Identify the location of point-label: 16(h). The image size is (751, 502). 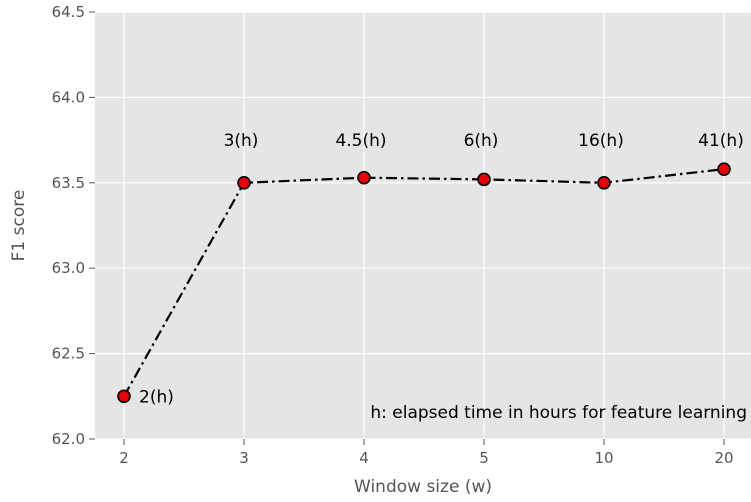
(601, 141).